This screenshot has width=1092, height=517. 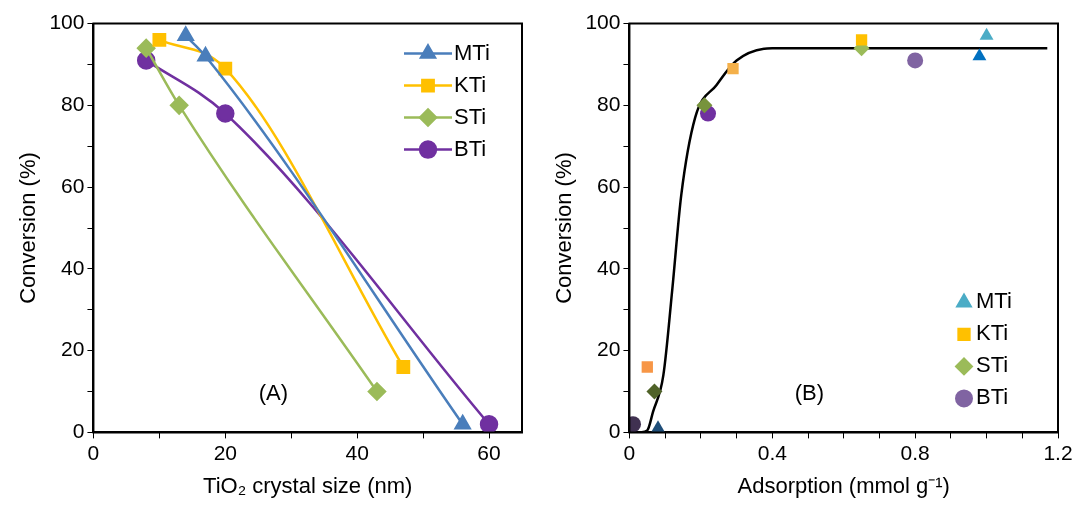 I want to click on annotation: (B), so click(x=809, y=393).